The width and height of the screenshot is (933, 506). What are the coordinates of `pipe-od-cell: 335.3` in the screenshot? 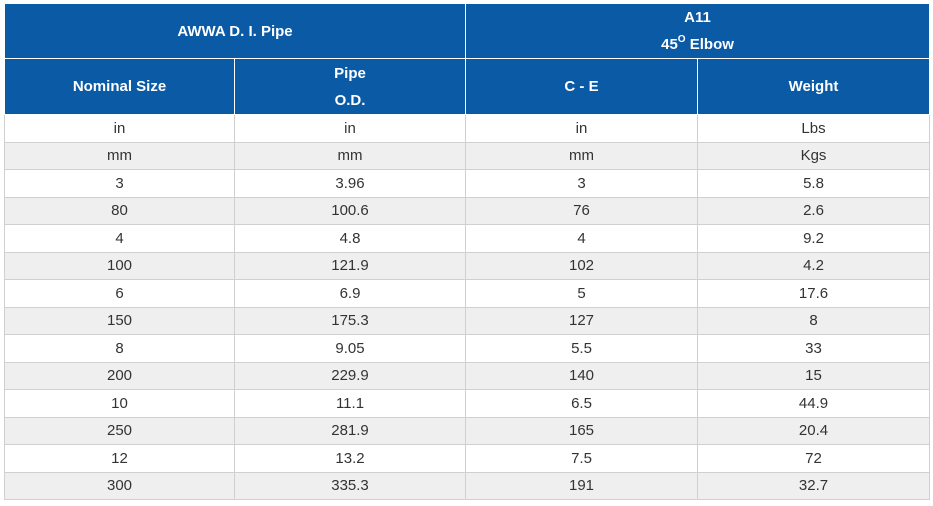 It's located at (350, 485).